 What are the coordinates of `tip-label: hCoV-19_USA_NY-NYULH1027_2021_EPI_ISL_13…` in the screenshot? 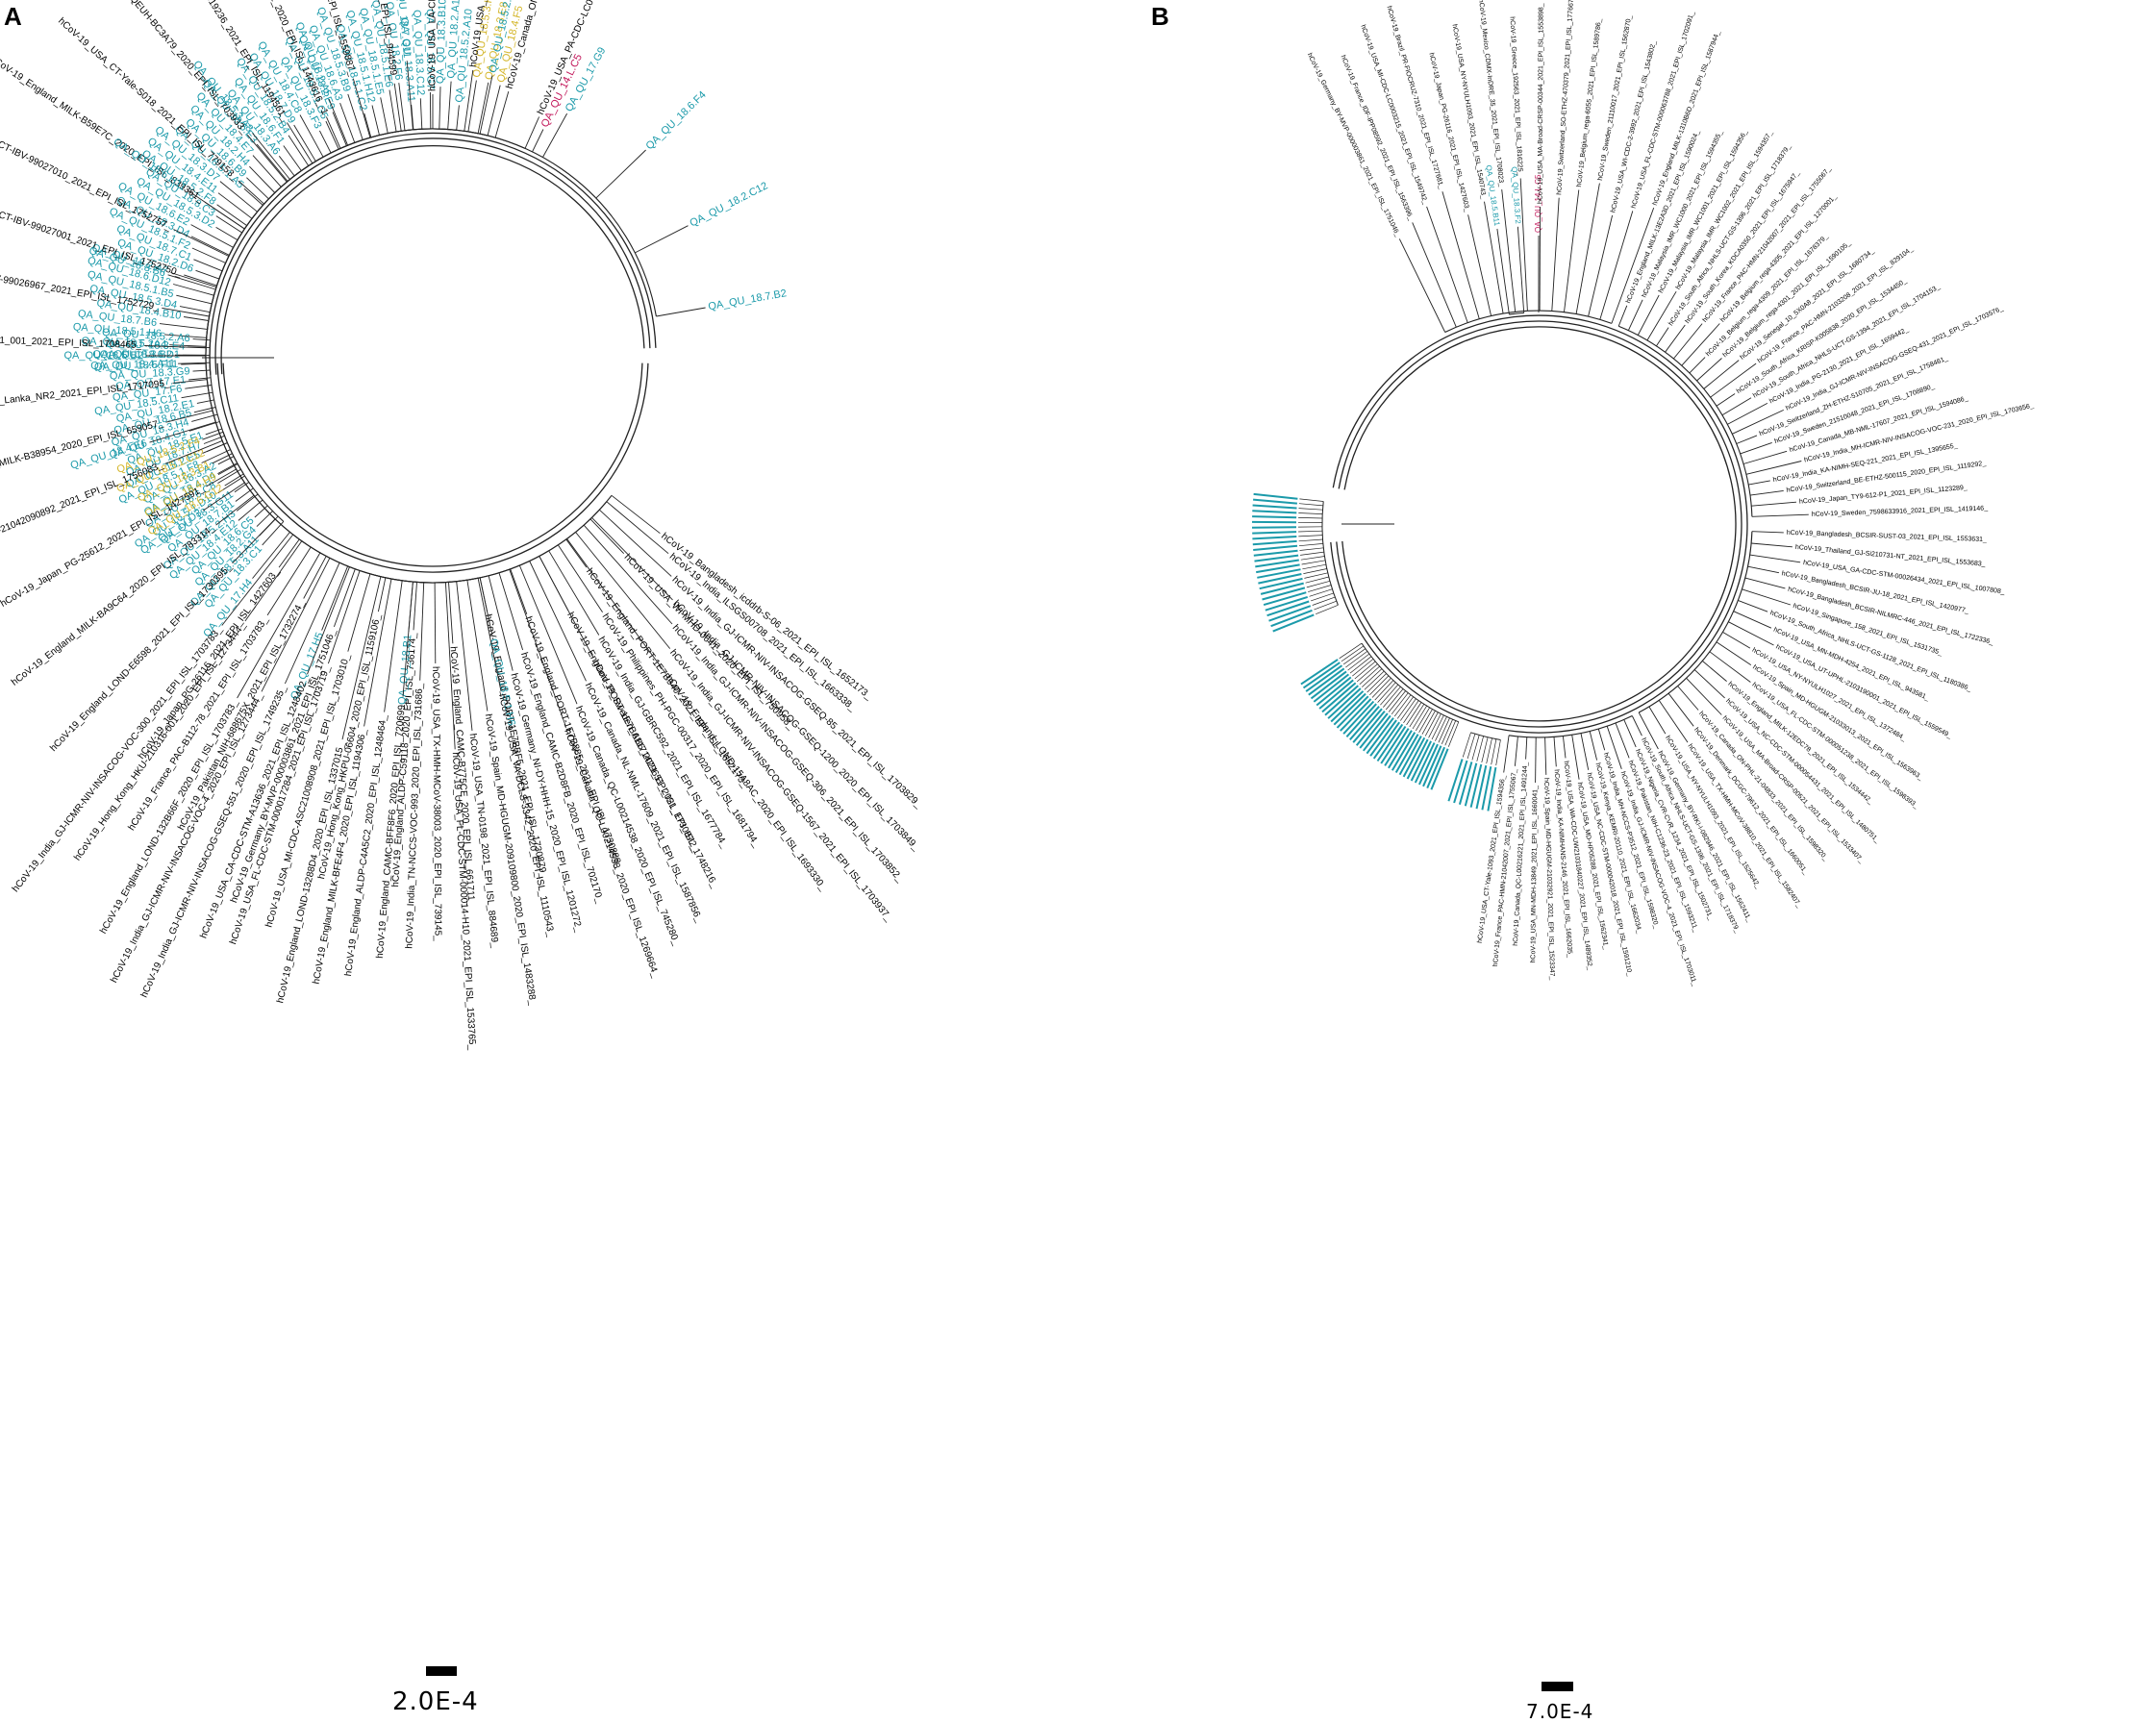 It's located at (1829, 694).